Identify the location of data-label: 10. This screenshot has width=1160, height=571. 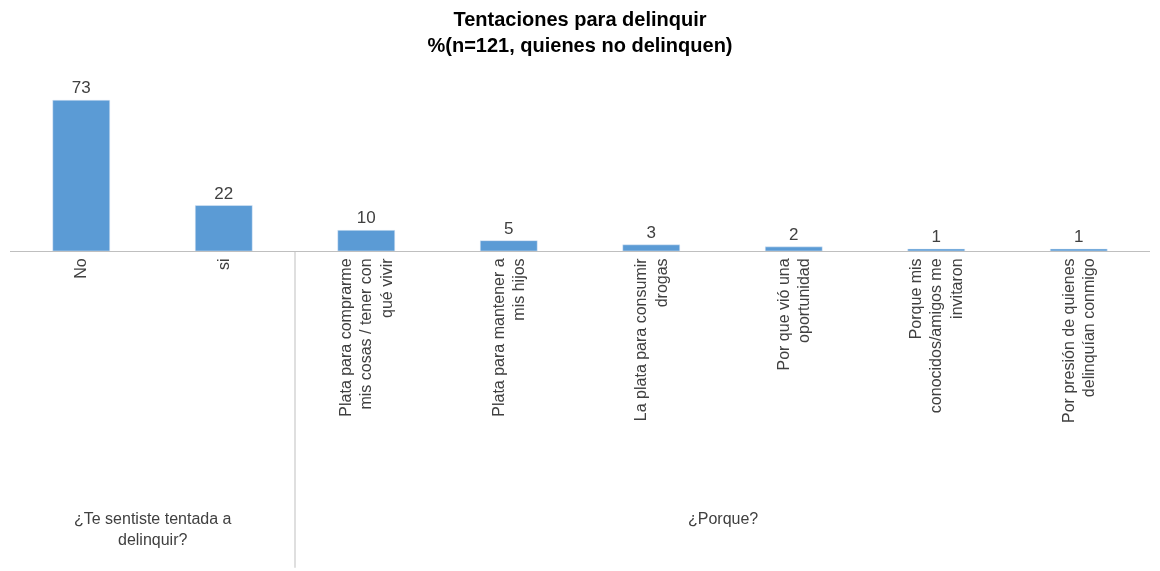
(366, 218).